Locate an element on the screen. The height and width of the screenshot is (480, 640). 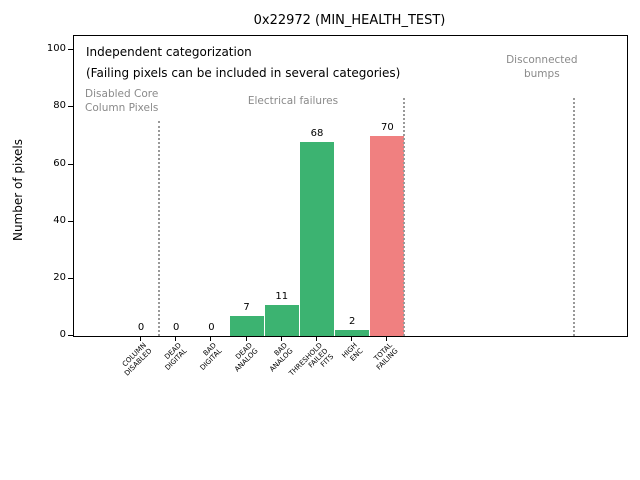
y-tick-label: 80 is located at coordinates (59, 106).